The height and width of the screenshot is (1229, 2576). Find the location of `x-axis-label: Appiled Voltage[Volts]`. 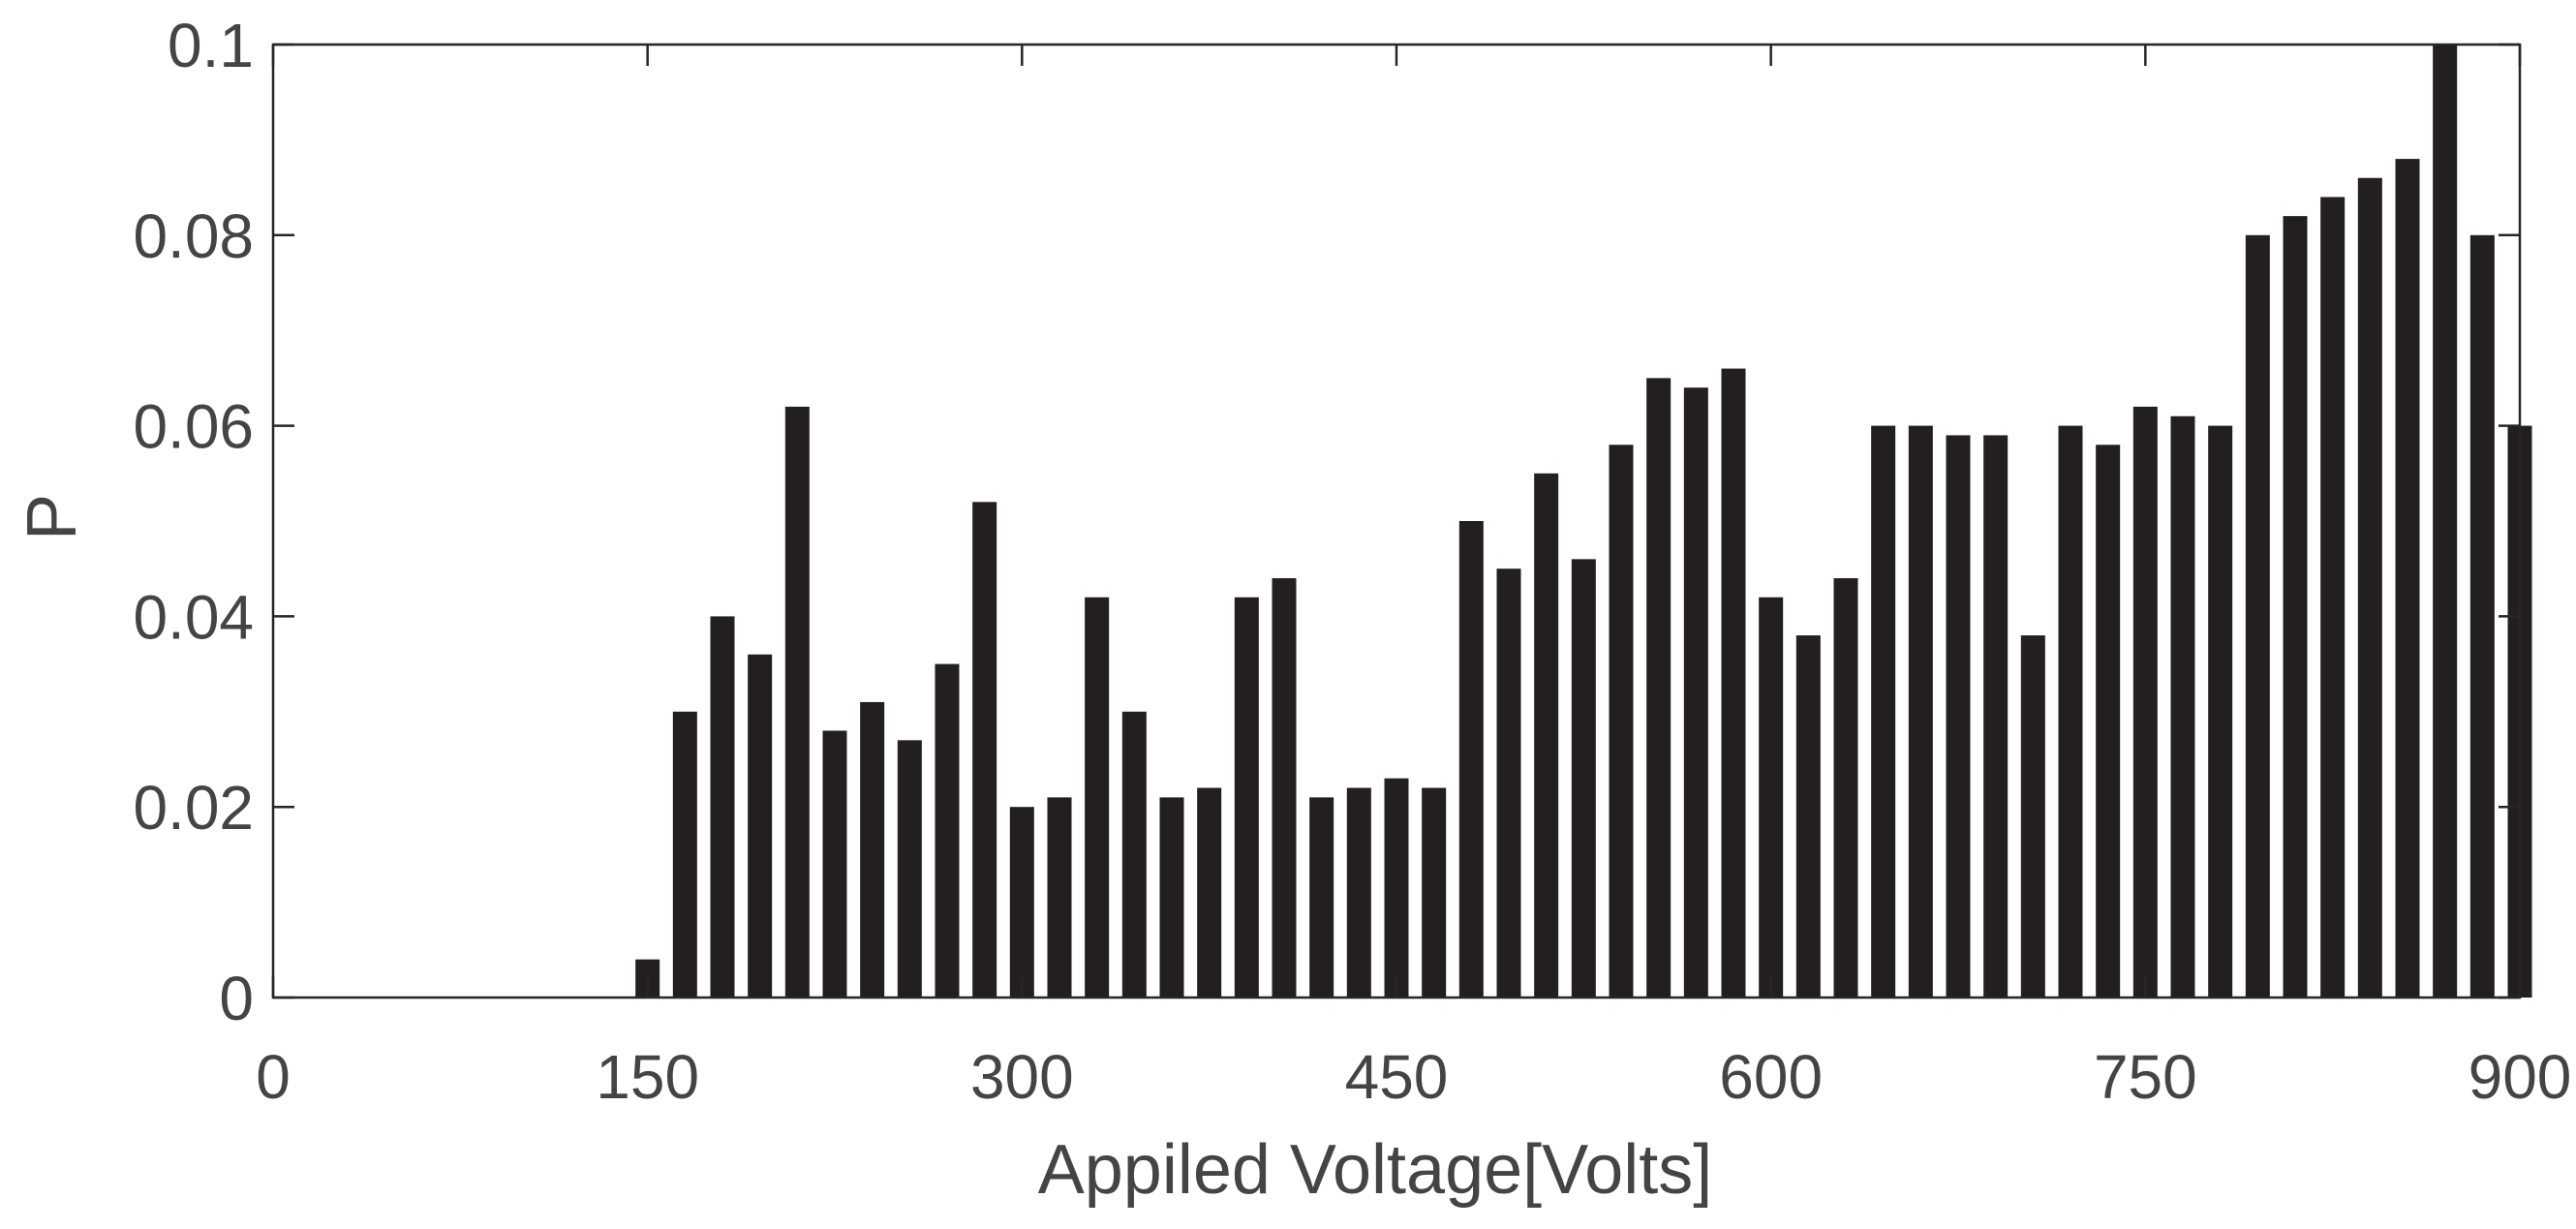

x-axis-label: Appiled Voltage[Volts] is located at coordinates (1375, 1170).